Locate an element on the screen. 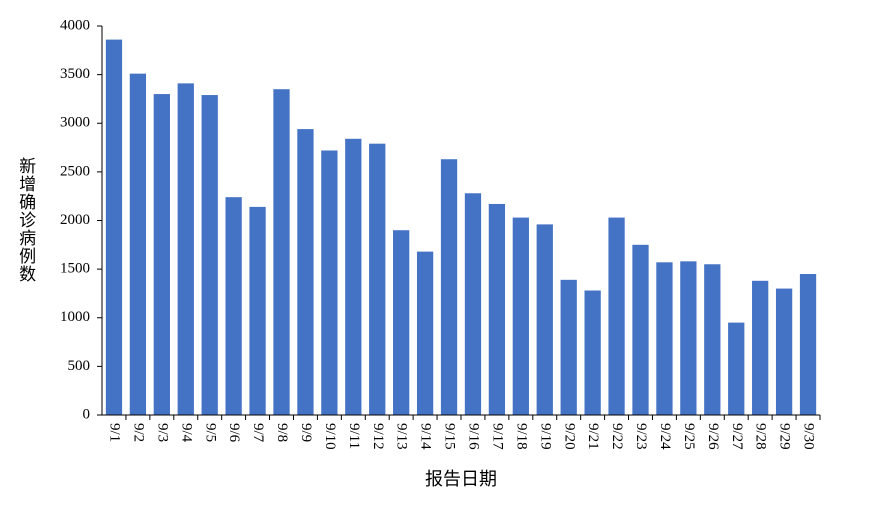 This screenshot has height=506, width=871. x-tick-label: 9/26 is located at coordinates (713, 436).